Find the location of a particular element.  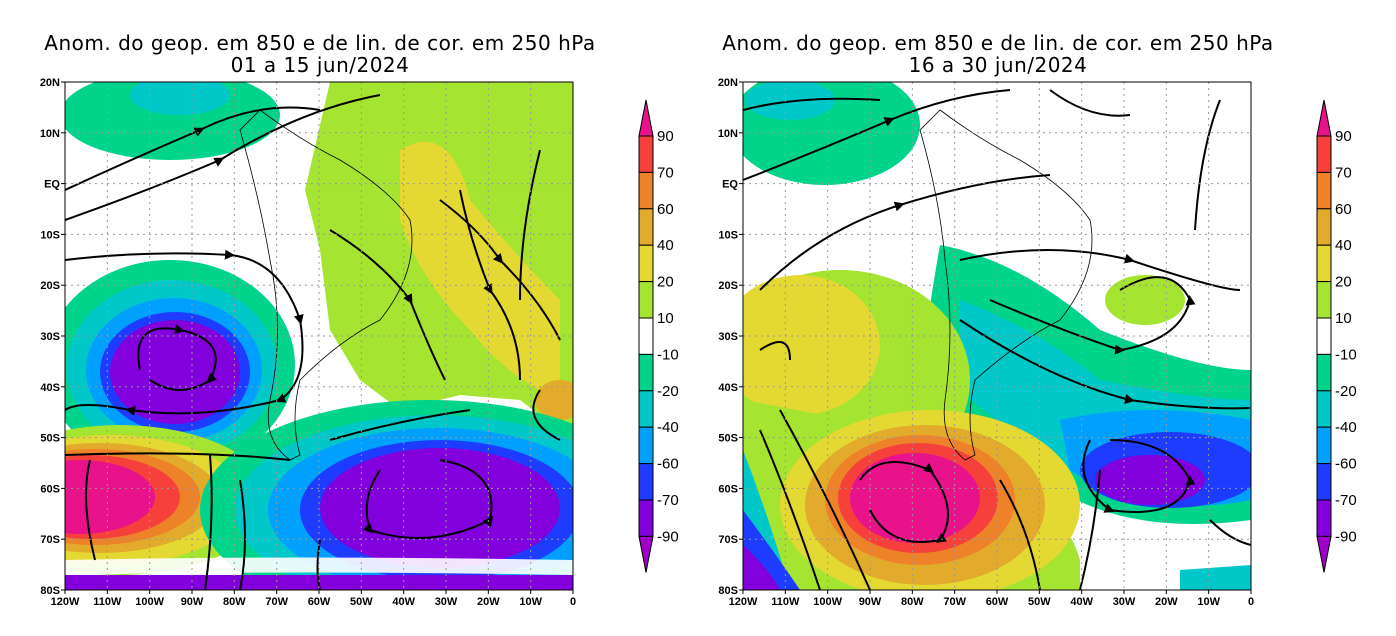

lon-label: 80W is located at coordinates (912, 602).